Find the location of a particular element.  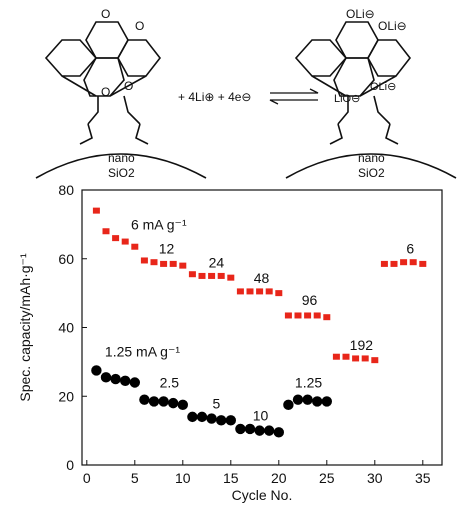

rate-annotation: 6 is located at coordinates (410, 249).